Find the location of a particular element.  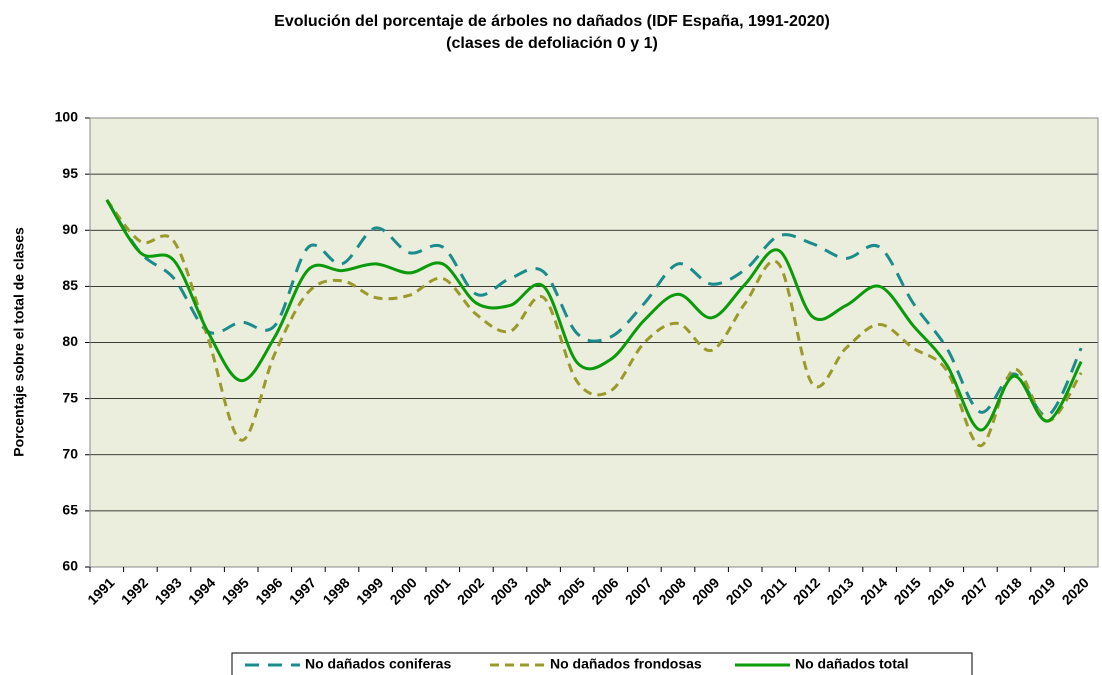

x-tick-label: 2018 is located at coordinates (1007, 590).